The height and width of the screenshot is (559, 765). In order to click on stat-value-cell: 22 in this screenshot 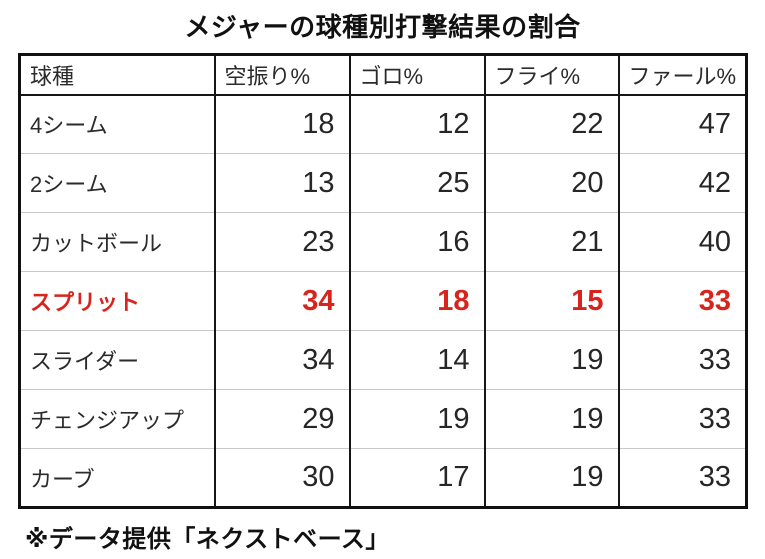, I will do `click(551, 124)`.